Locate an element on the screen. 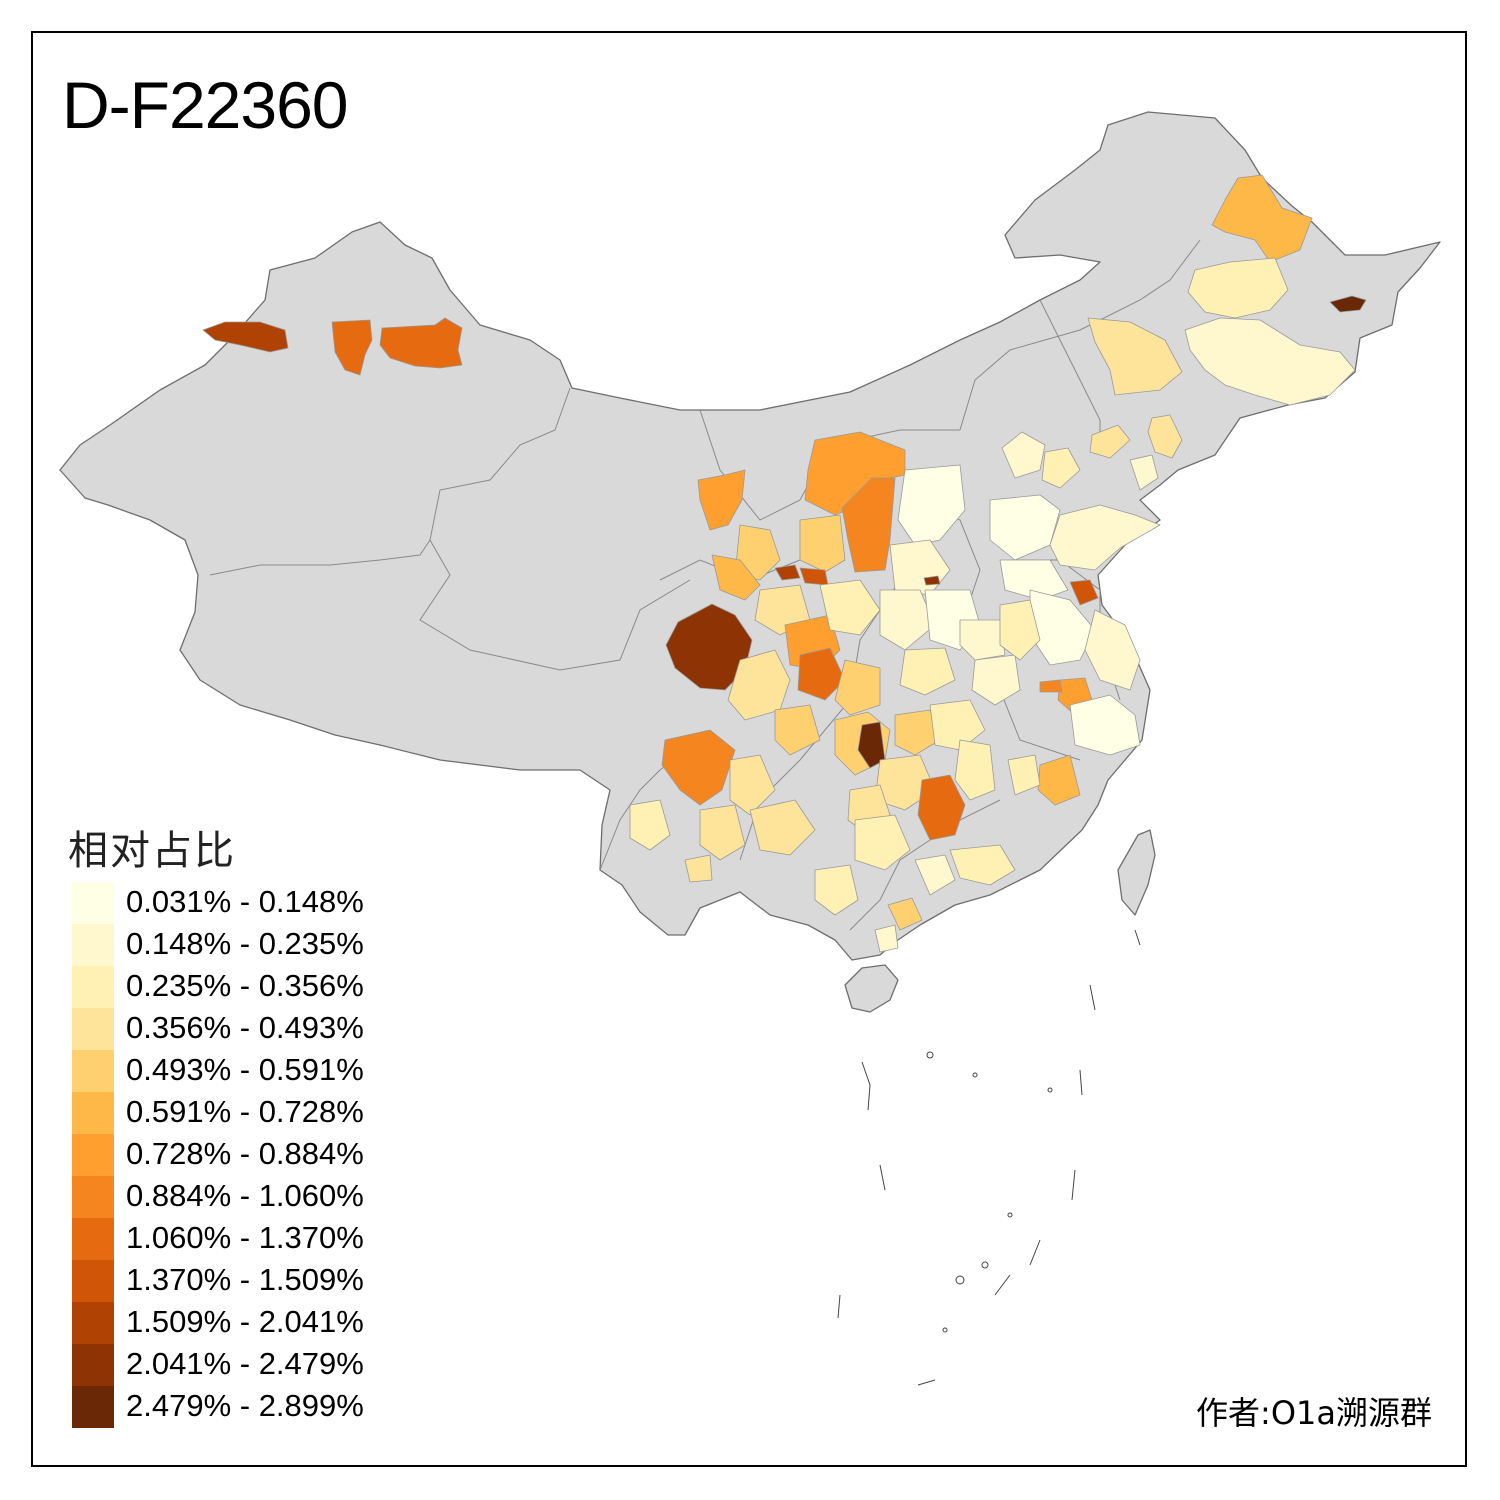 The image size is (1500, 1500). region-yunnan-w is located at coordinates (650, 825).